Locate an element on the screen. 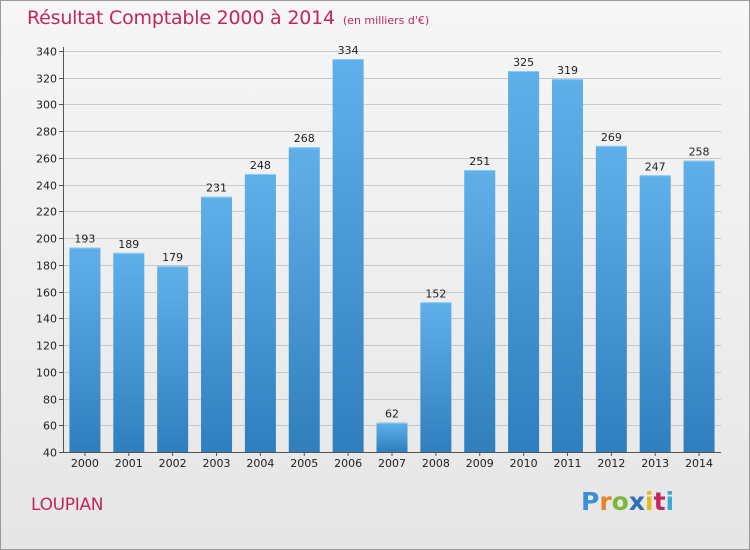 The height and width of the screenshot is (550, 750). x-tick-label-2011: 2011 is located at coordinates (567, 463).